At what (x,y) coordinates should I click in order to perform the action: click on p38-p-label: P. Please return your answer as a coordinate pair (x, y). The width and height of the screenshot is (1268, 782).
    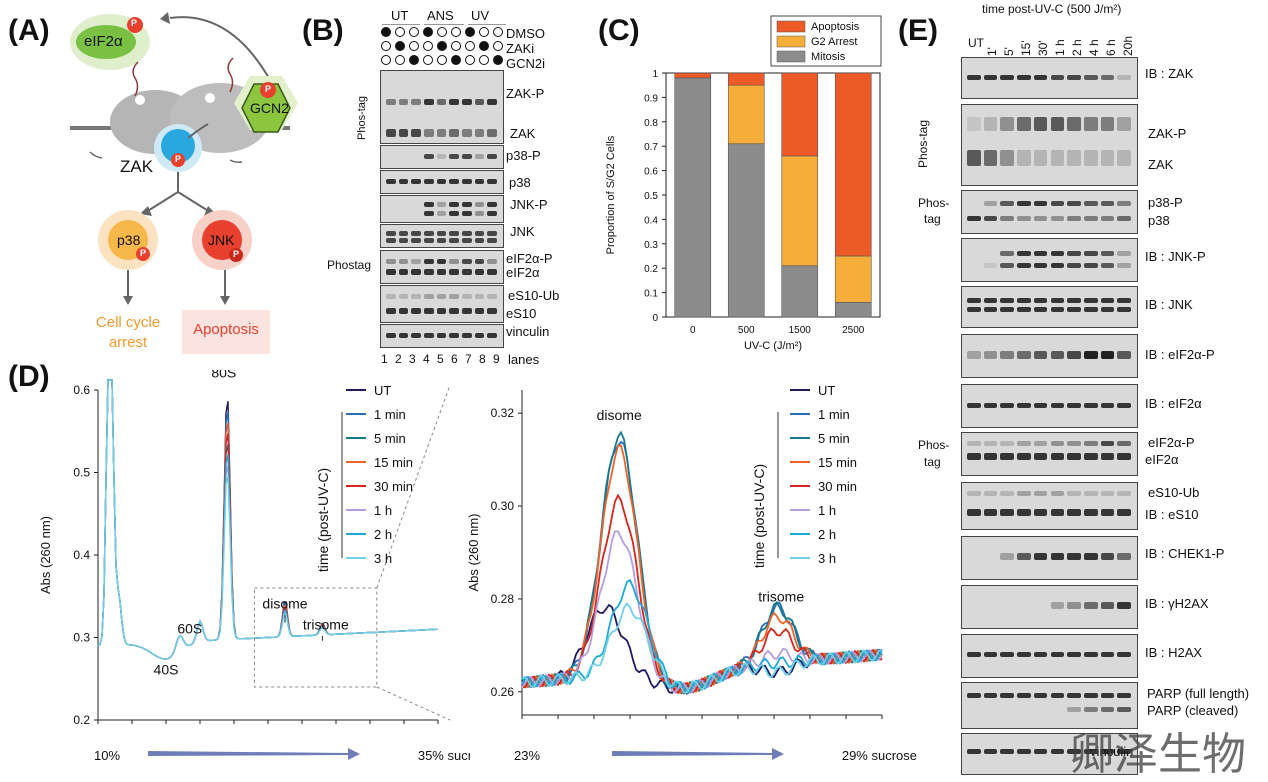
    Looking at the image, I should click on (143, 253).